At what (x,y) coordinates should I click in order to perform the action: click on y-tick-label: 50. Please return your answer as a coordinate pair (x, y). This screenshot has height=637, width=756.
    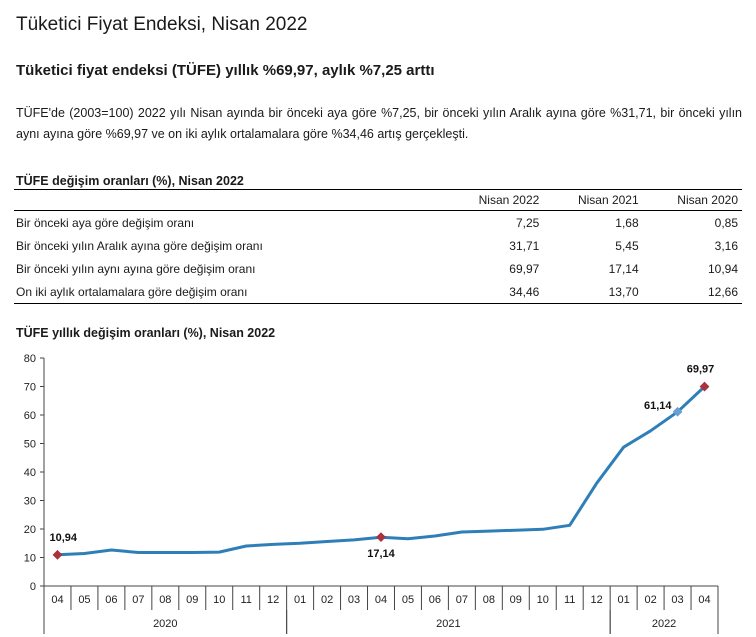
    Looking at the image, I should click on (30, 445).